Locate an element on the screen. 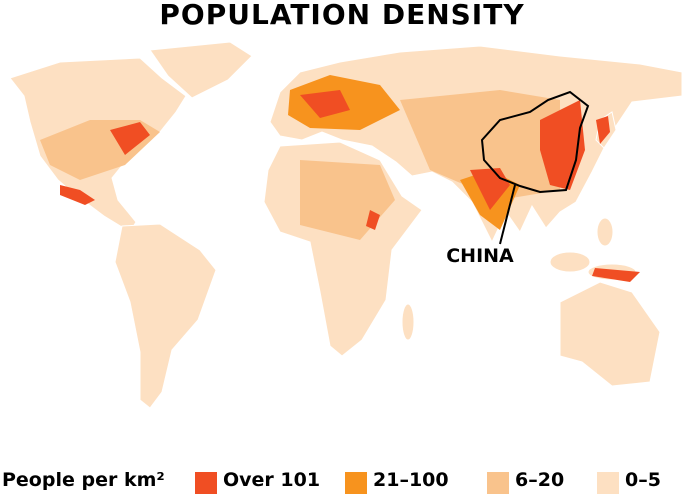 This screenshot has height=500, width=684. legend-label: Over 101 is located at coordinates (271, 480).